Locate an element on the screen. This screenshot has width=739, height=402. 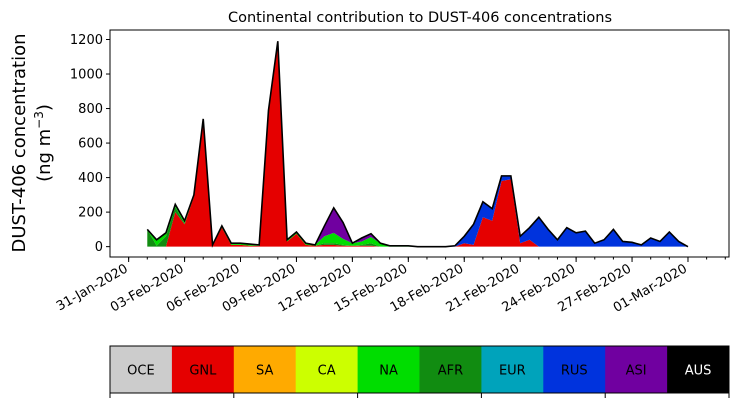
legend-swatch-oce is located at coordinates (141, 369).